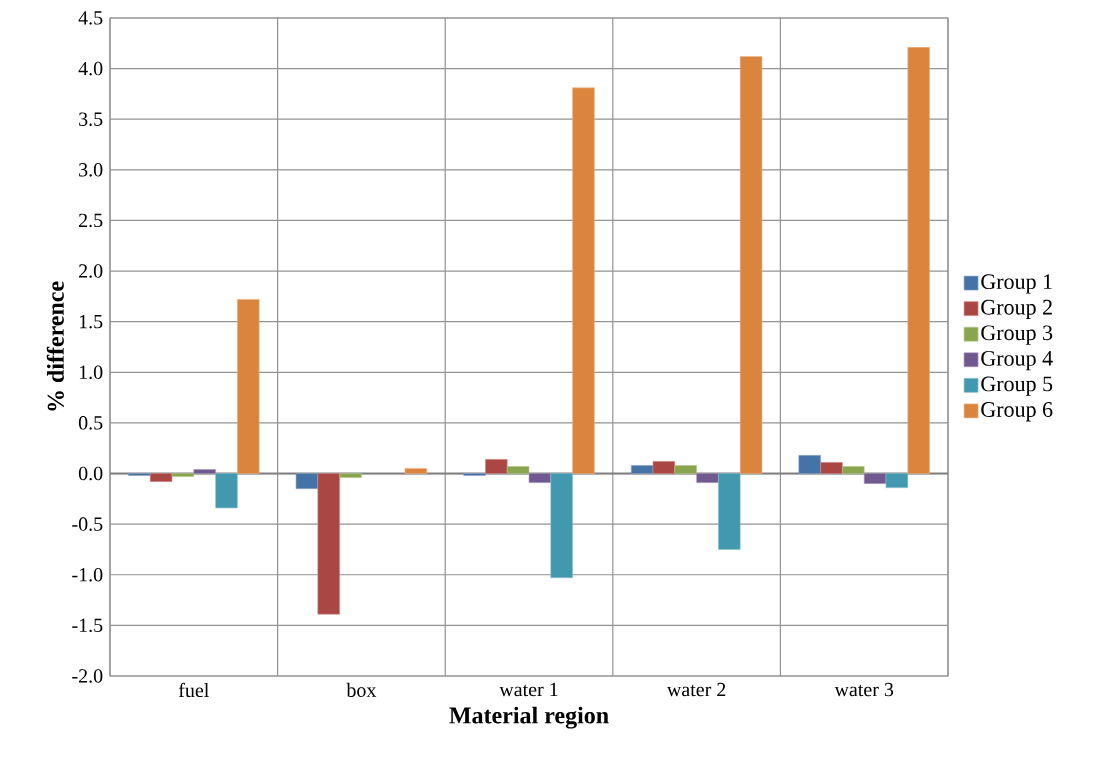 This screenshot has height=762, width=1116. What do you see at coordinates (529, 717) in the screenshot?
I see `x-axis-title: Material region` at bounding box center [529, 717].